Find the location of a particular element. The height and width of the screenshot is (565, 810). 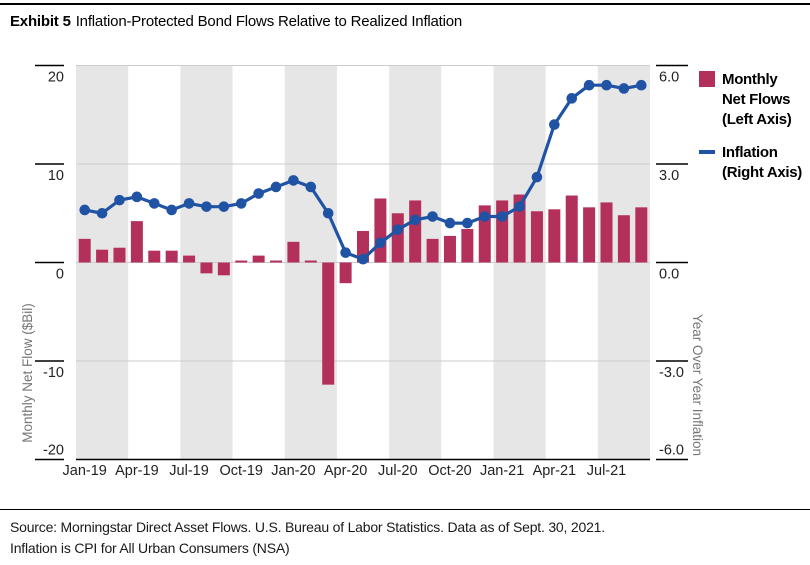

legend-net-flows-line3: (Left Axis) is located at coordinates (757, 119).